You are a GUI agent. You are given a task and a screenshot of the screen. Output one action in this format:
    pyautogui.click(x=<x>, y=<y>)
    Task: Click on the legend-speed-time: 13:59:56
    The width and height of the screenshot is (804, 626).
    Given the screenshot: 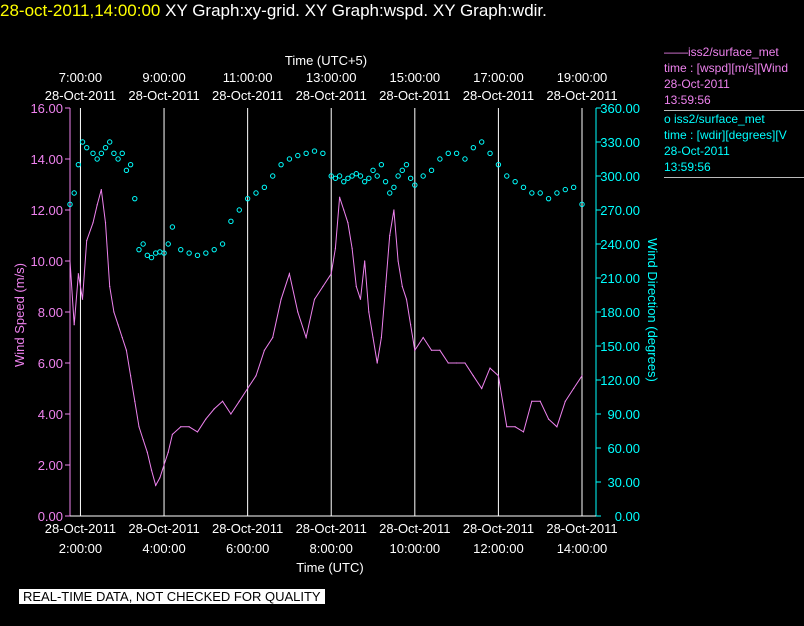 What is the action you would take?
    pyautogui.click(x=687, y=100)
    